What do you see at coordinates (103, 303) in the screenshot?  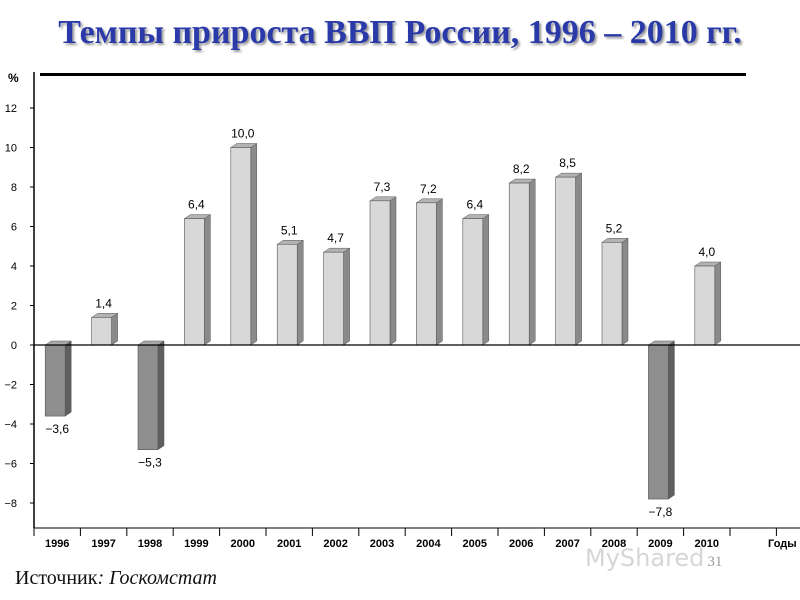 I see `data-label: 1,4` at bounding box center [103, 303].